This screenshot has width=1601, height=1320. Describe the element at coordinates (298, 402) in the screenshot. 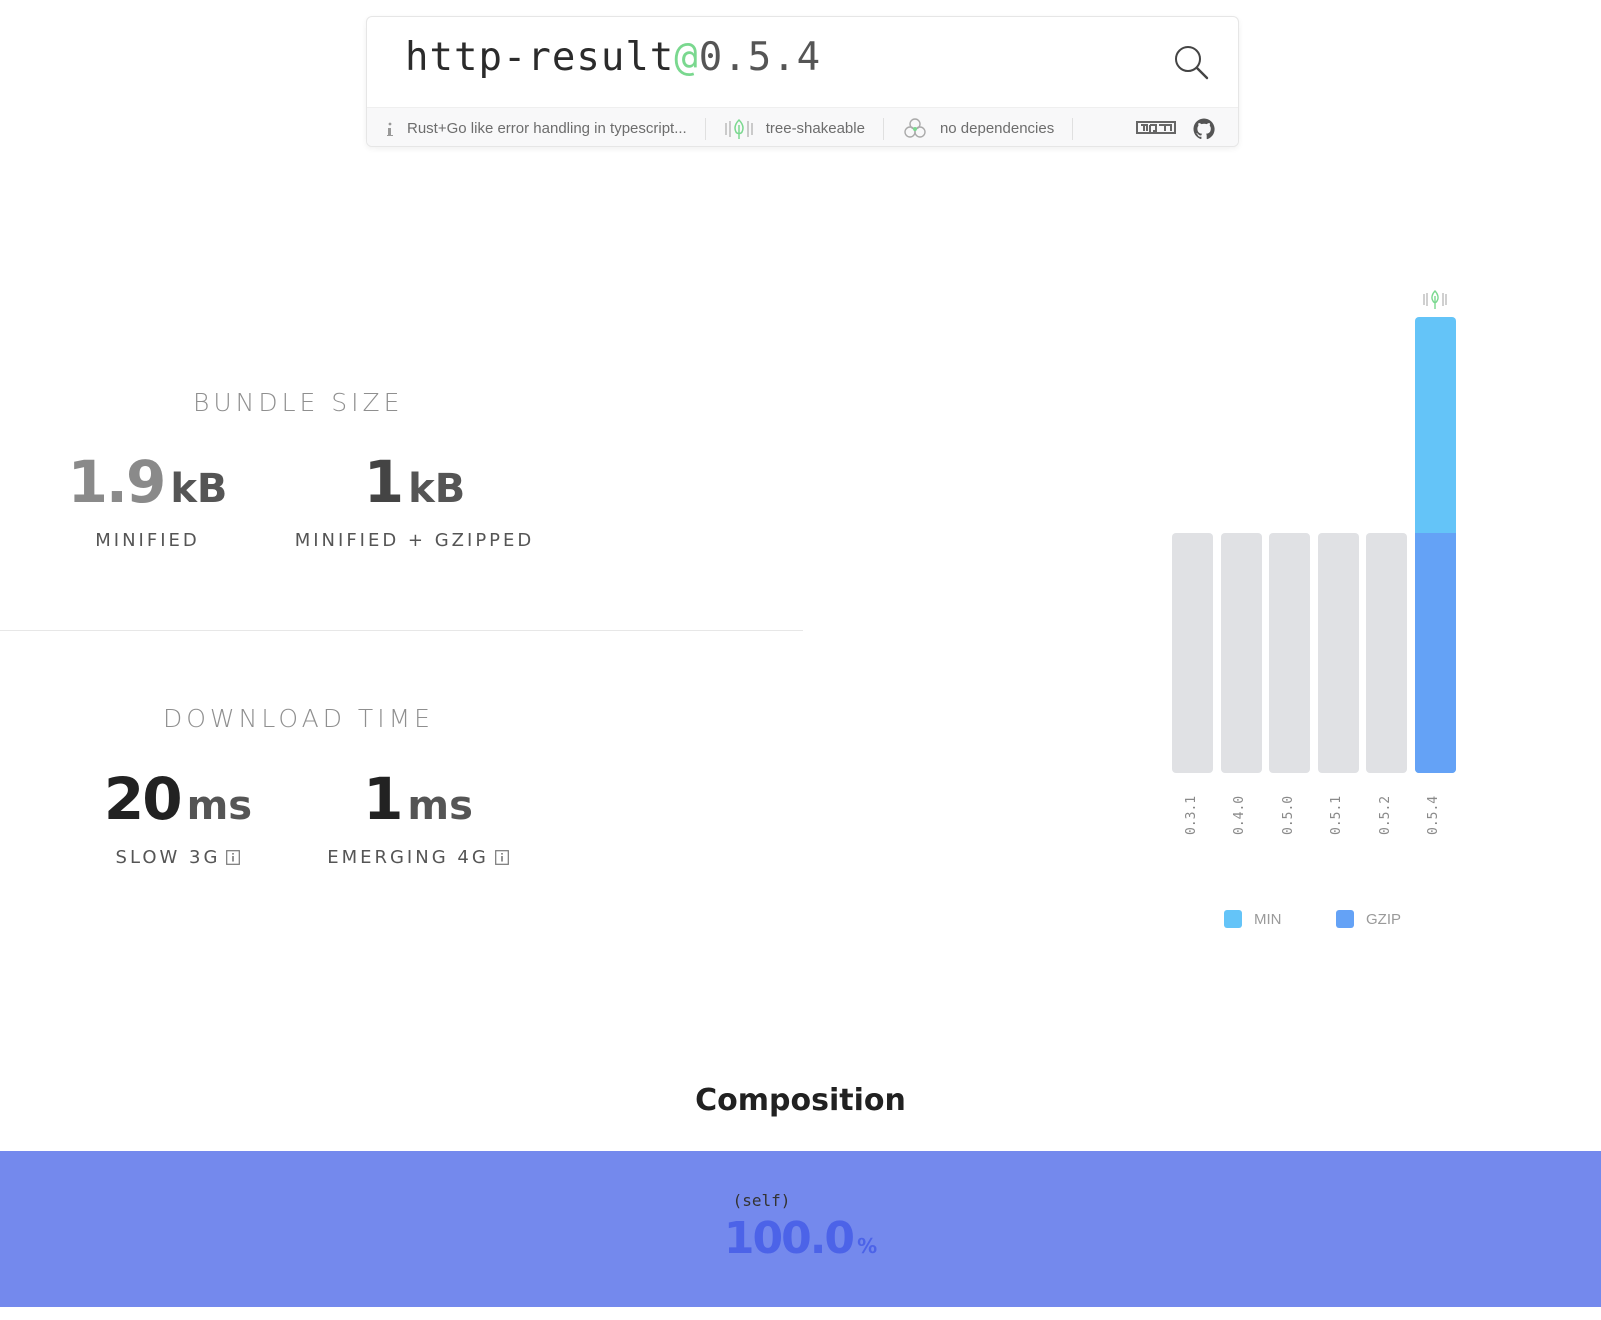

I see `bundle-size-title: BUNDLE SIZE` at that location.